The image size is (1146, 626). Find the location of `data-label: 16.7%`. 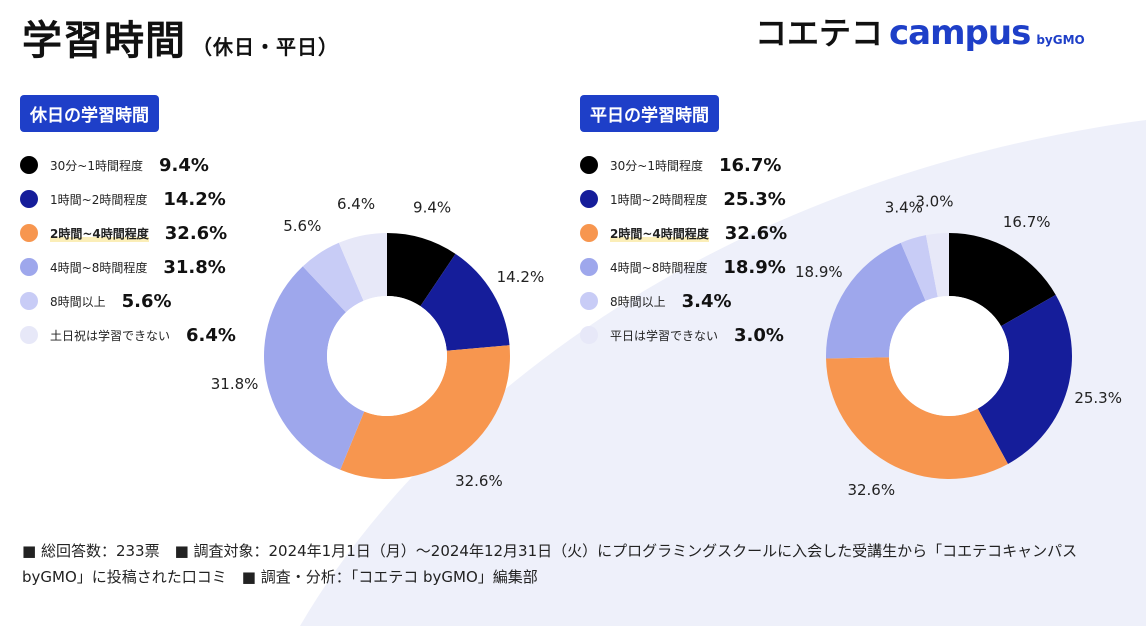

data-label: 16.7% is located at coordinates (1027, 222).